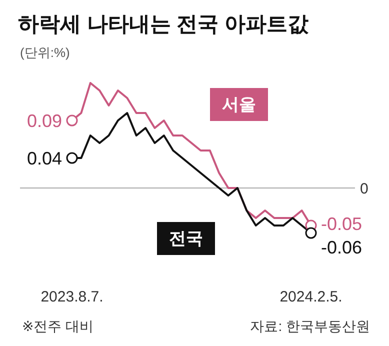 This screenshot has height=346, width=389. Describe the element at coordinates (341, 247) in the screenshot. I see `data-label: -0.06` at that location.